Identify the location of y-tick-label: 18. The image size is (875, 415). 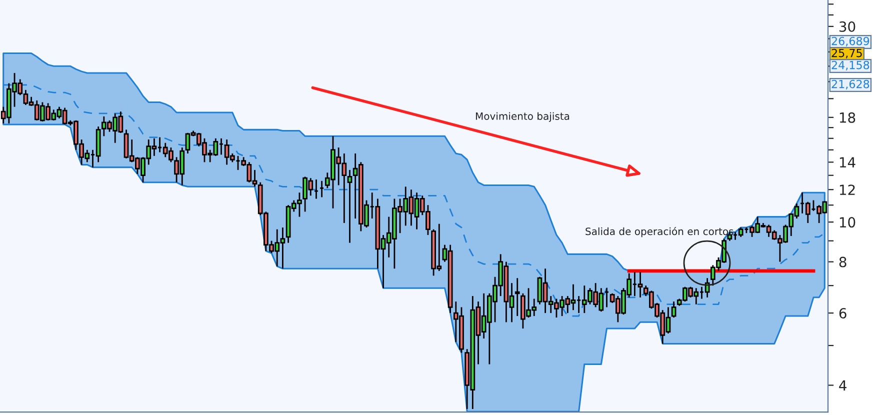
(848, 117).